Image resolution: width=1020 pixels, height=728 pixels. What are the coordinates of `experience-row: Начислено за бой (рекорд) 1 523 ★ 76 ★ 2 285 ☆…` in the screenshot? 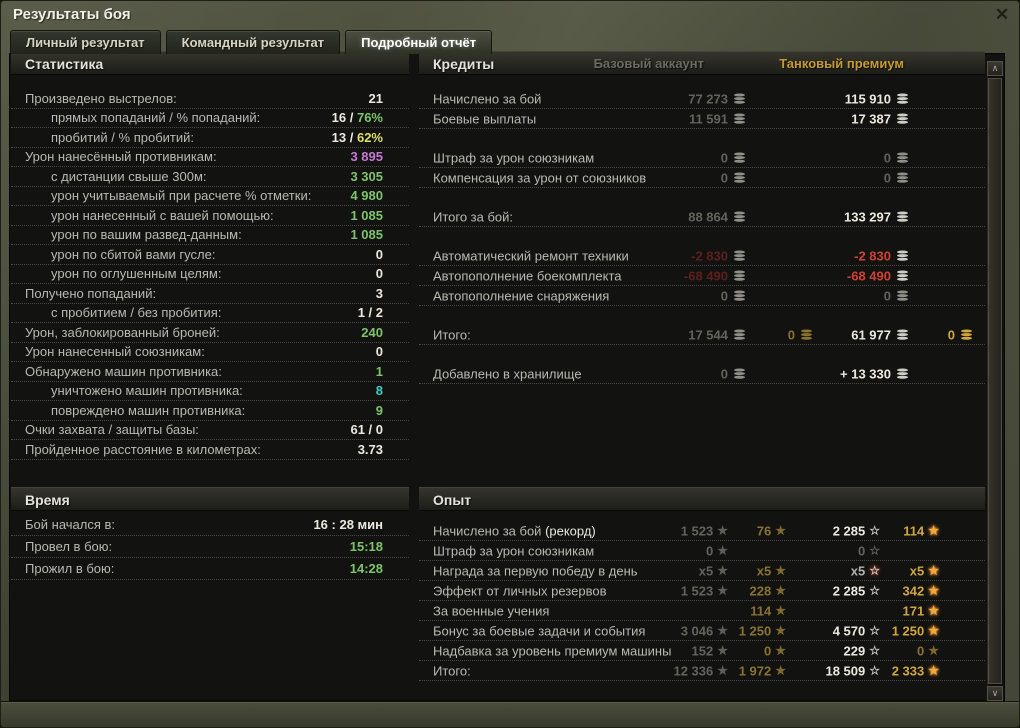 It's located at (702, 531).